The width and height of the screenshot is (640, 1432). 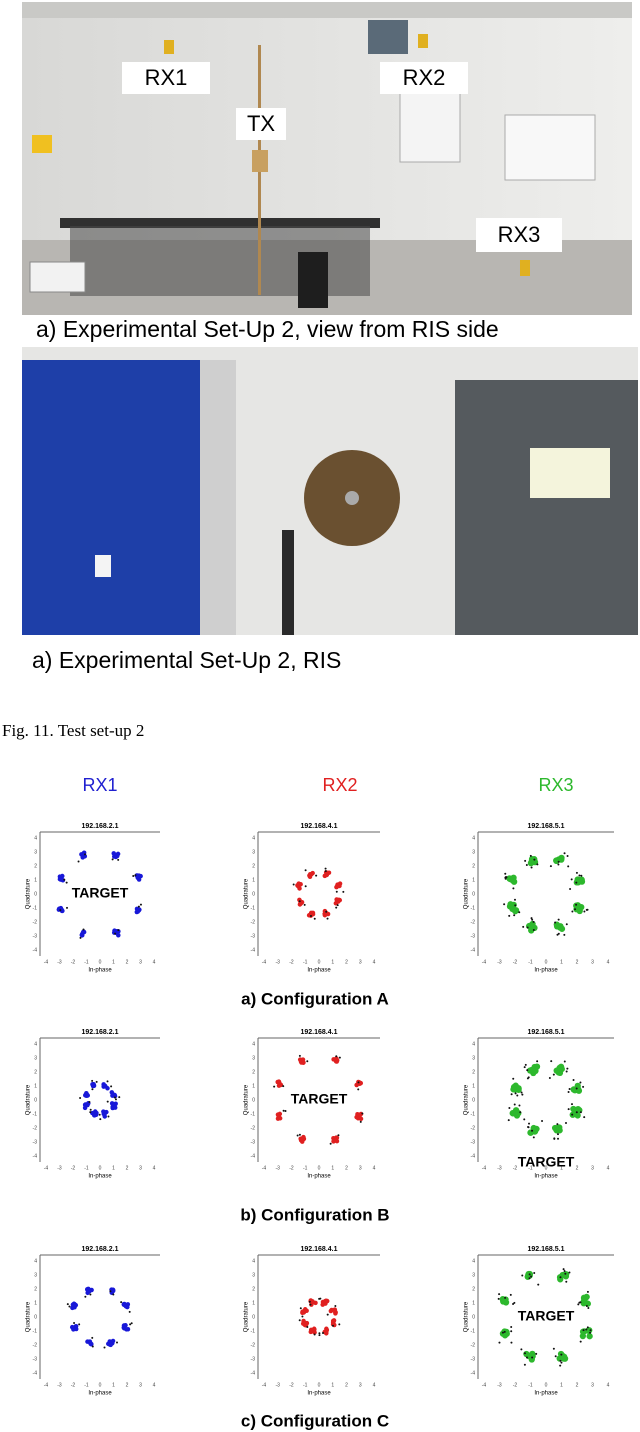 What do you see at coordinates (473, 1072) in the screenshot?
I see `y-tick-label: 2` at bounding box center [473, 1072].